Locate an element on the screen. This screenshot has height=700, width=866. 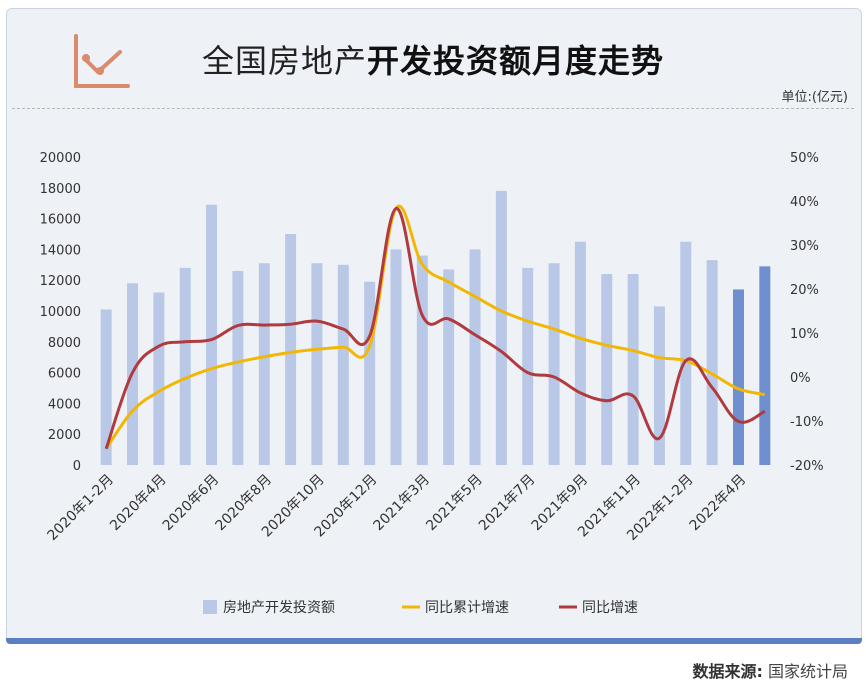
line-chart-logo-icon is located at coordinates (102, 61).